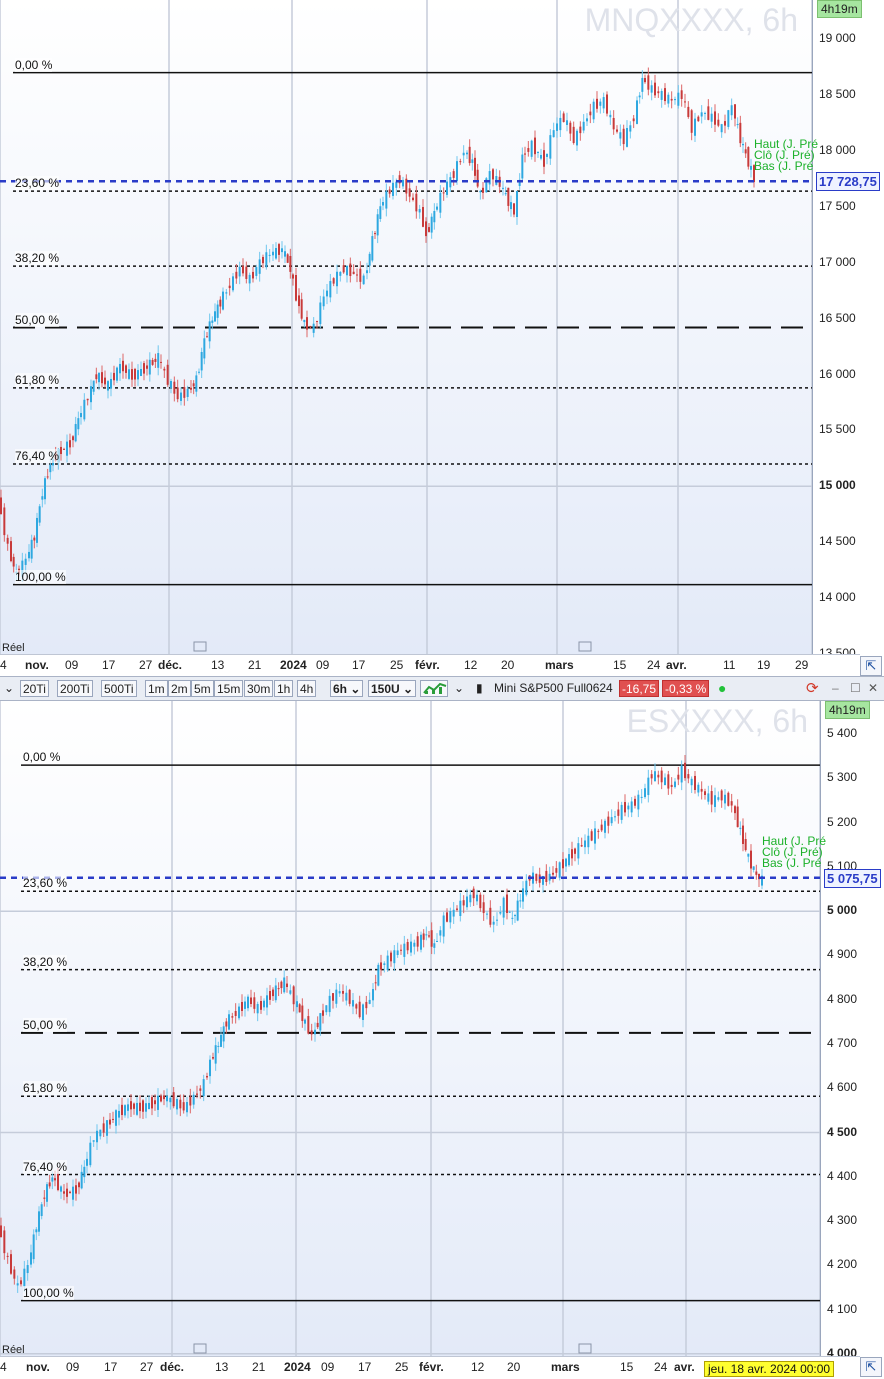 The image size is (884, 1379). I want to click on timeframe-button: 200Ti, so click(75, 688).